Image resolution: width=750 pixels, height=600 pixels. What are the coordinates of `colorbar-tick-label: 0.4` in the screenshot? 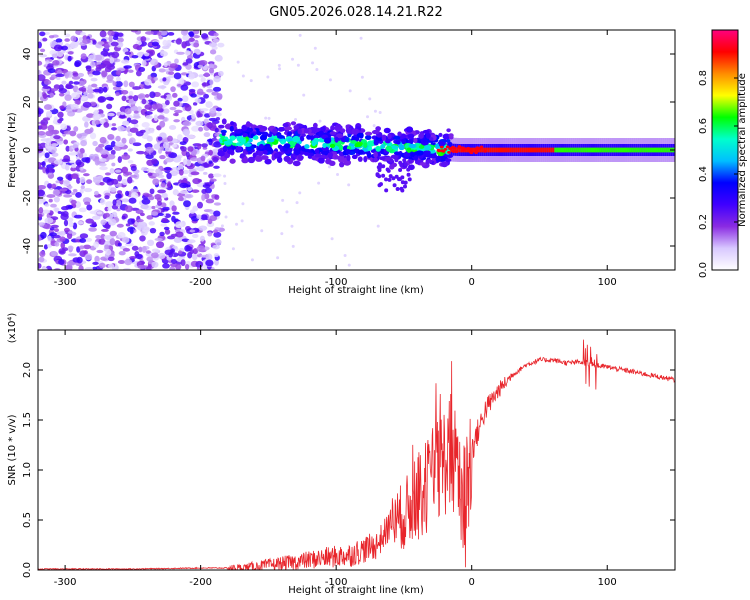 It's located at (703, 174).